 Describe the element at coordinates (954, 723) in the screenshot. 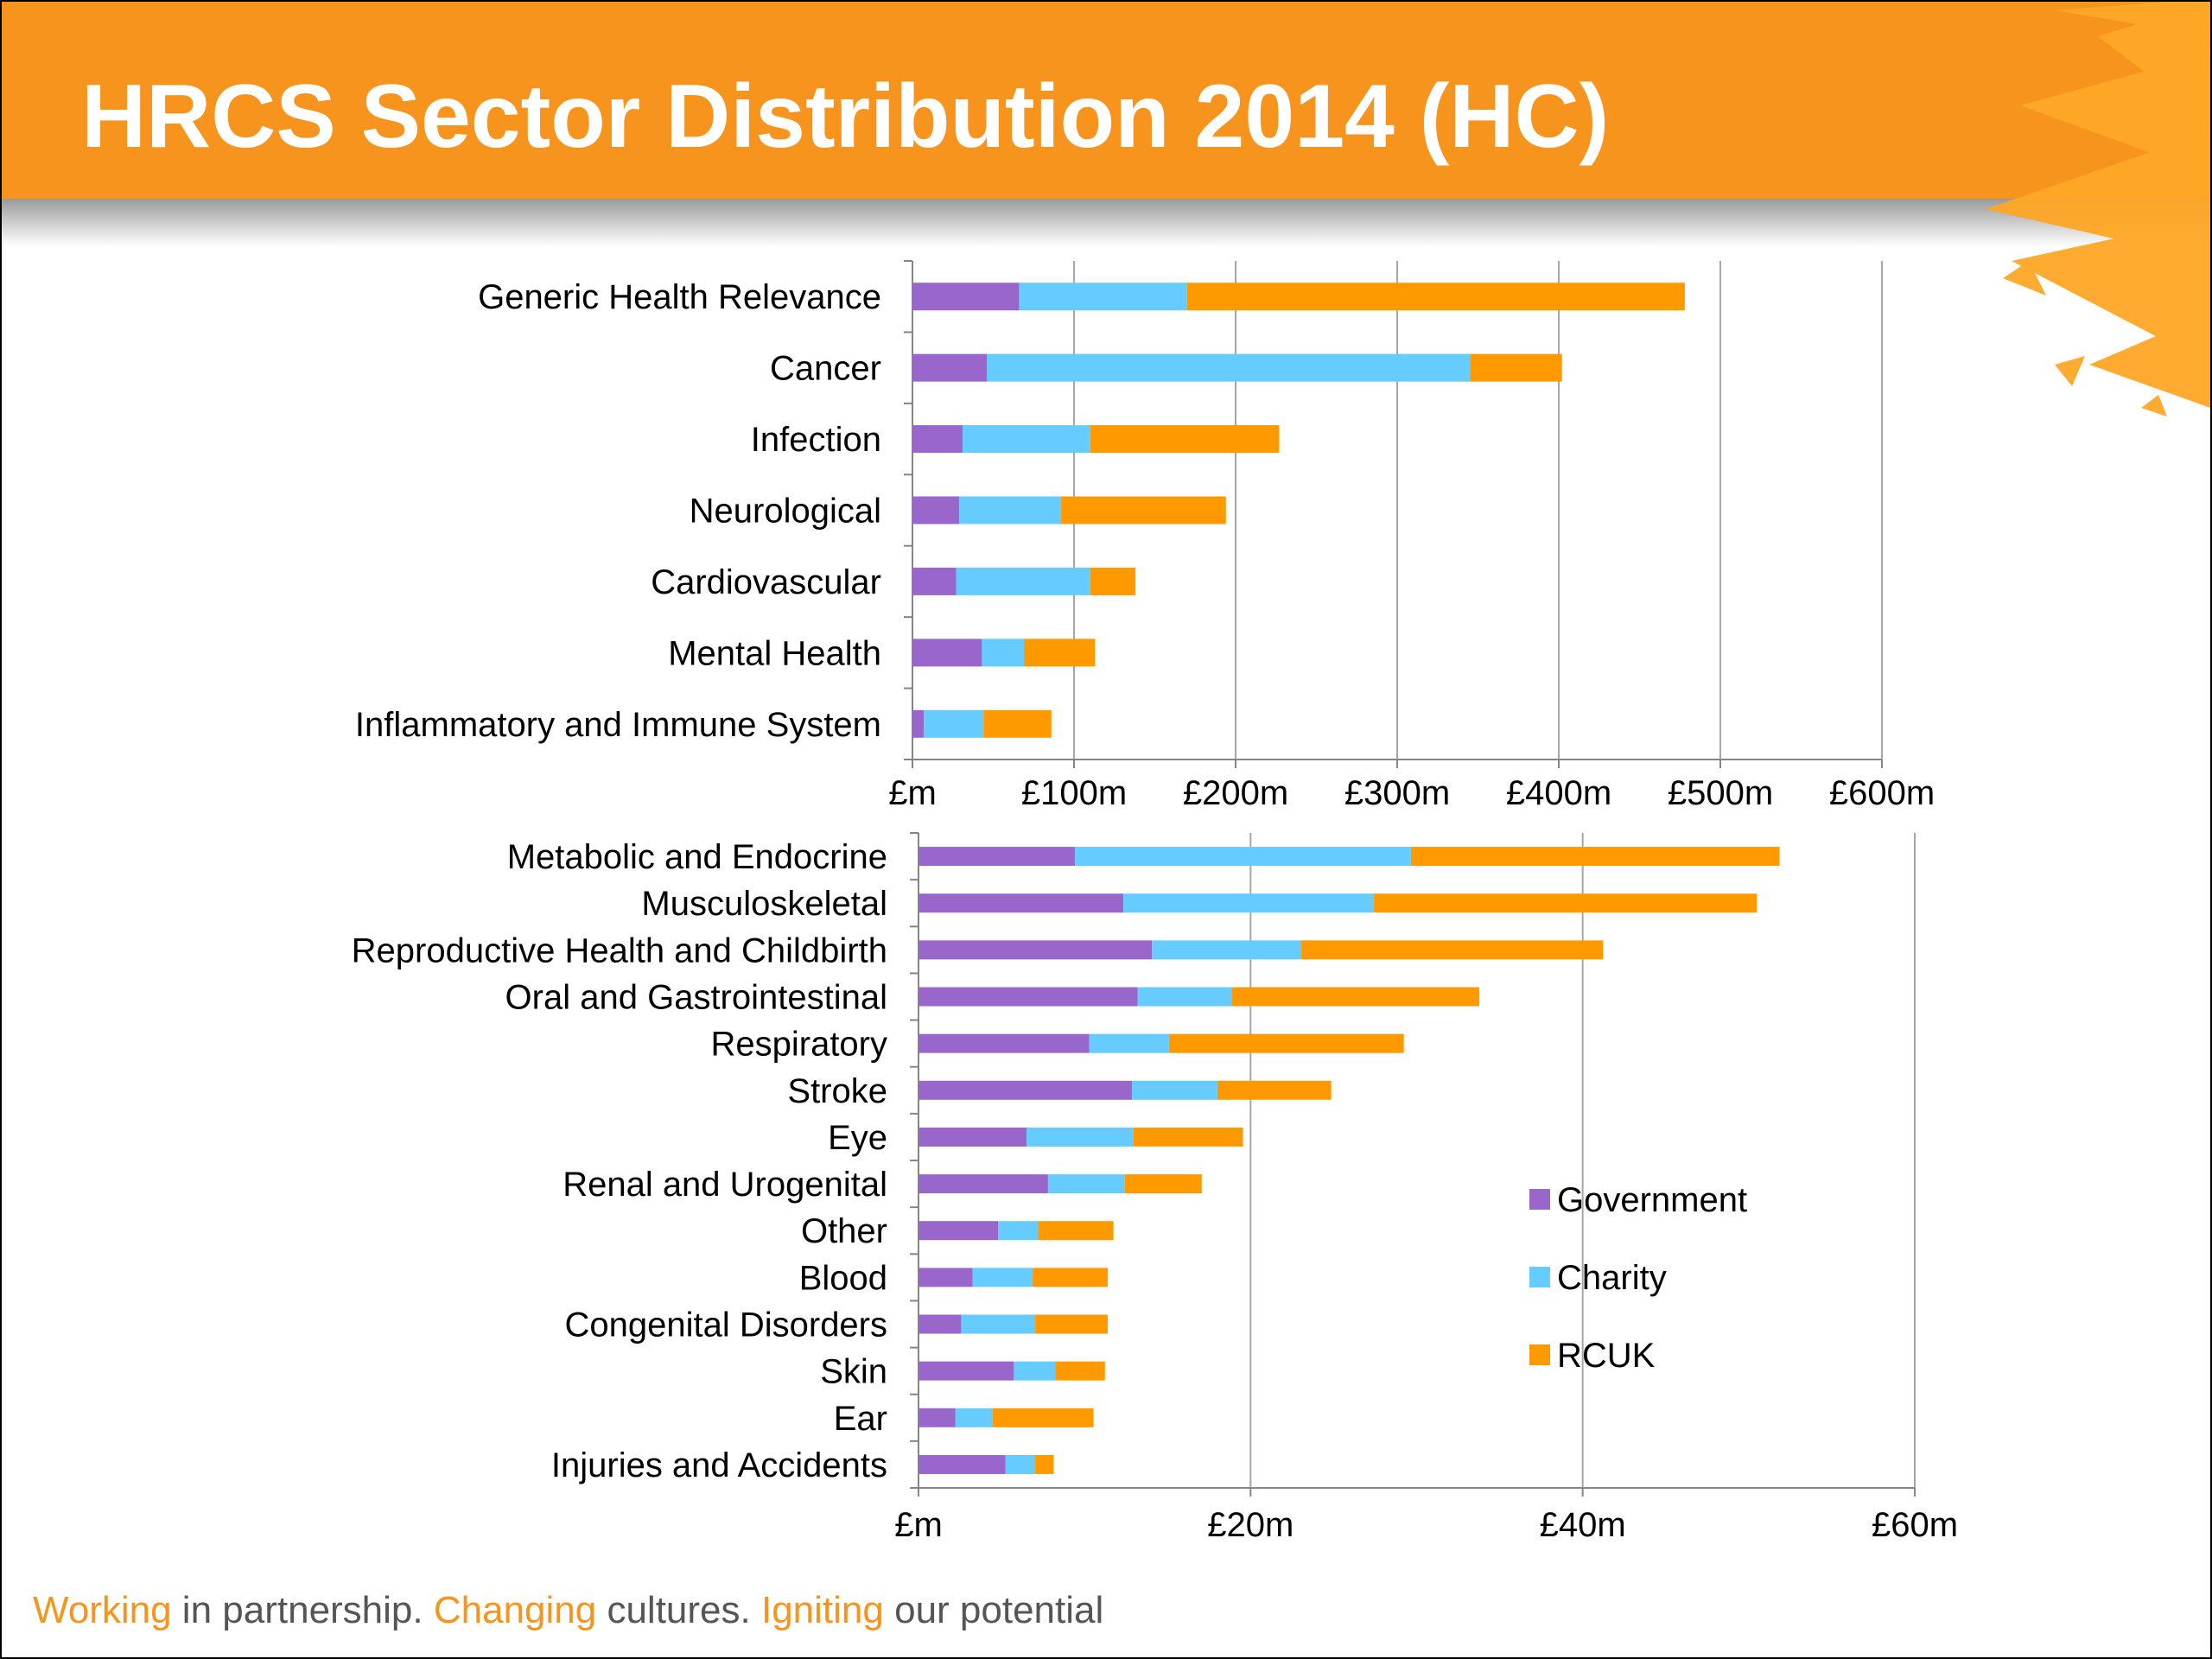

I see `bar-charity-inflammatory-and-immune-system` at that location.